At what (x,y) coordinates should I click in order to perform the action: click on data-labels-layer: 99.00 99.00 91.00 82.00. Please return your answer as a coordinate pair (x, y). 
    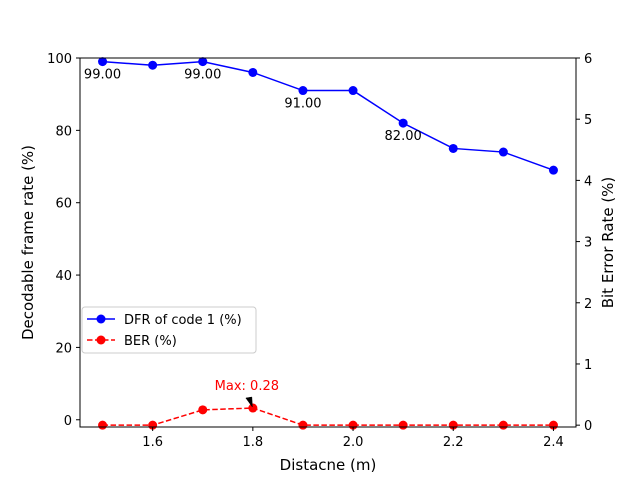
    Looking at the image, I should click on (253, 106).